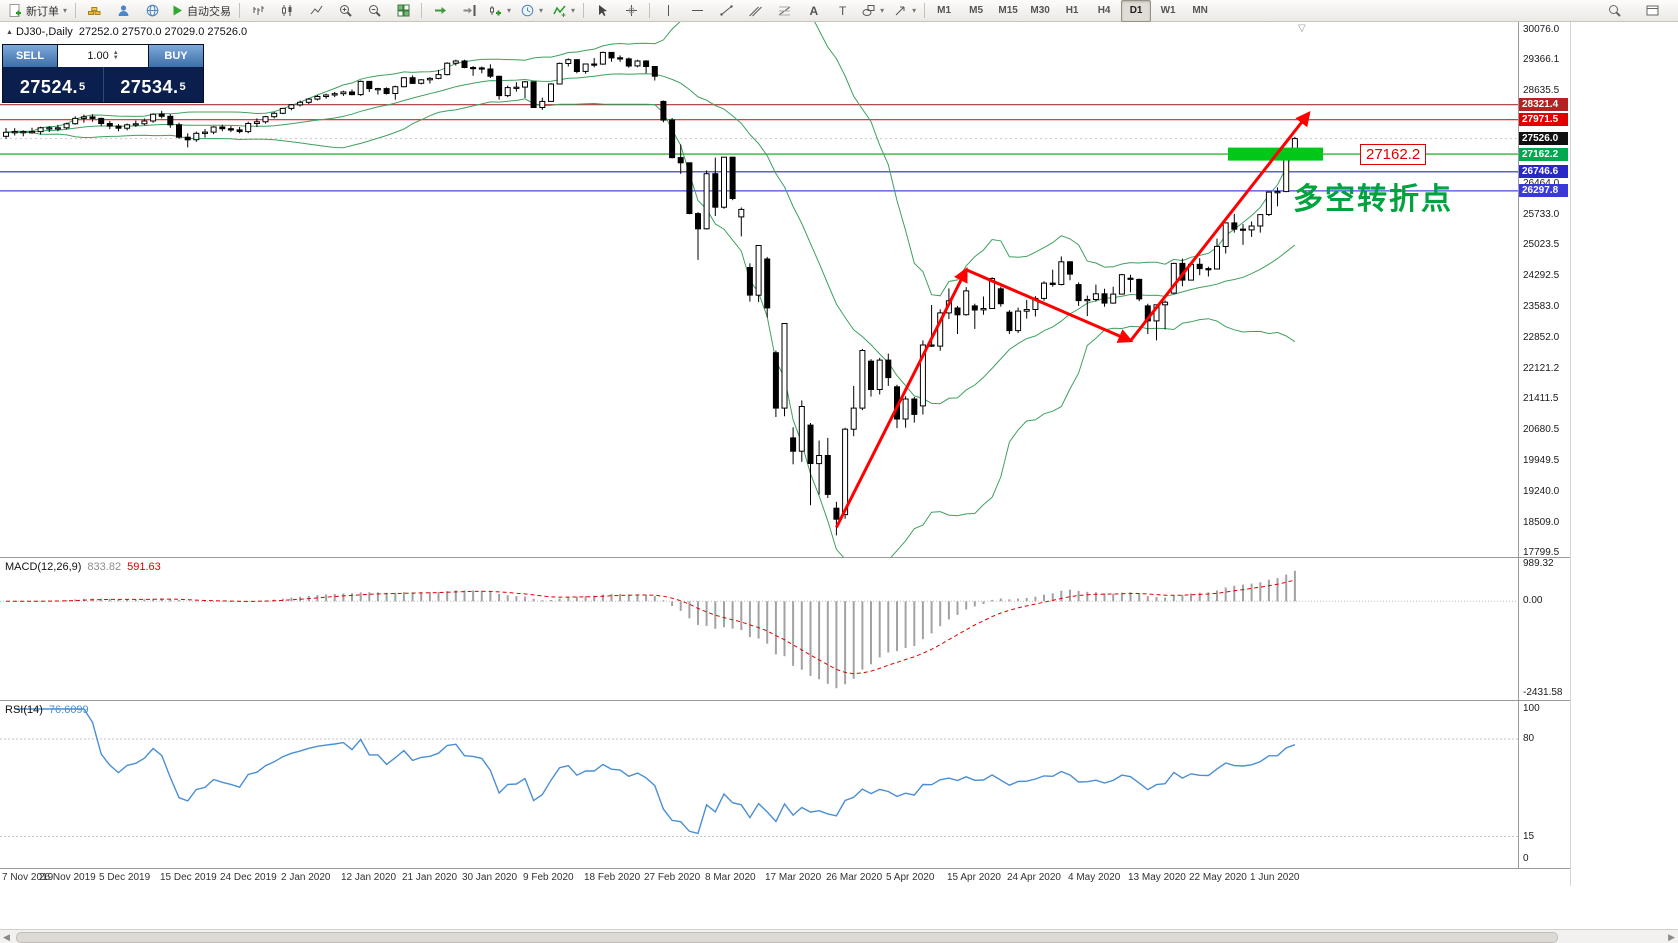 This screenshot has width=1678, height=943. I want to click on volume-field: 1.00 ▲ ▼, so click(103, 56).